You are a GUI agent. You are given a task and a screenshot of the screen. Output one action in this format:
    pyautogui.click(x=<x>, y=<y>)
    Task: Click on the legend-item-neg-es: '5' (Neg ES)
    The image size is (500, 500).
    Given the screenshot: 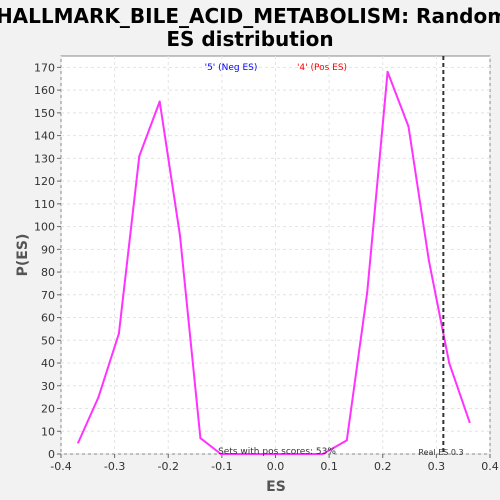 What is the action you would take?
    pyautogui.click(x=231, y=68)
    